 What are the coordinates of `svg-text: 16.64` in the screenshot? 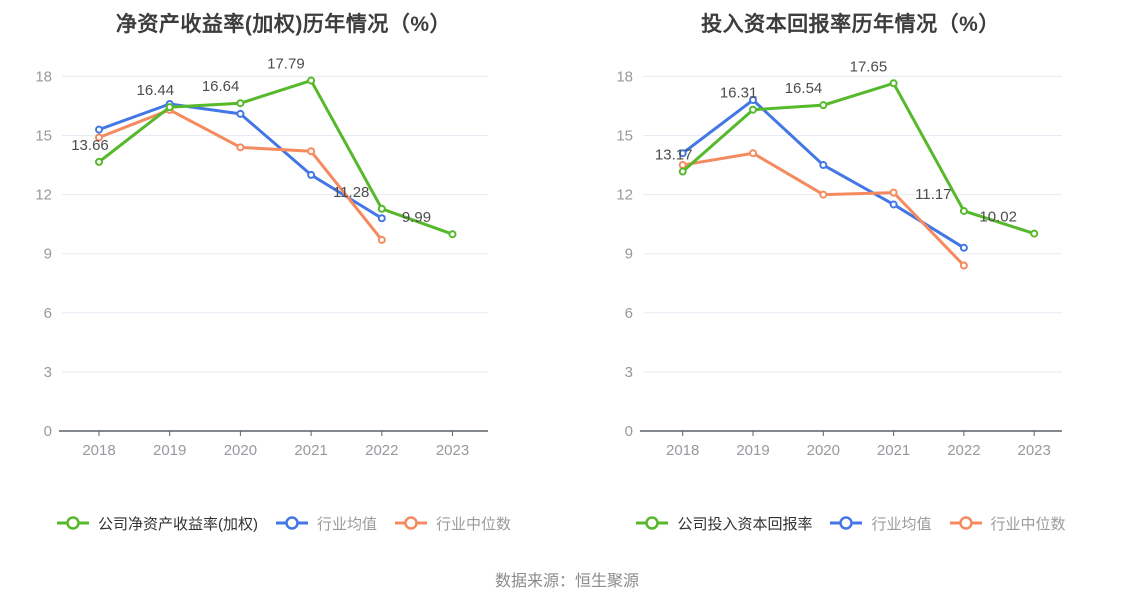 It's located at (221, 86).